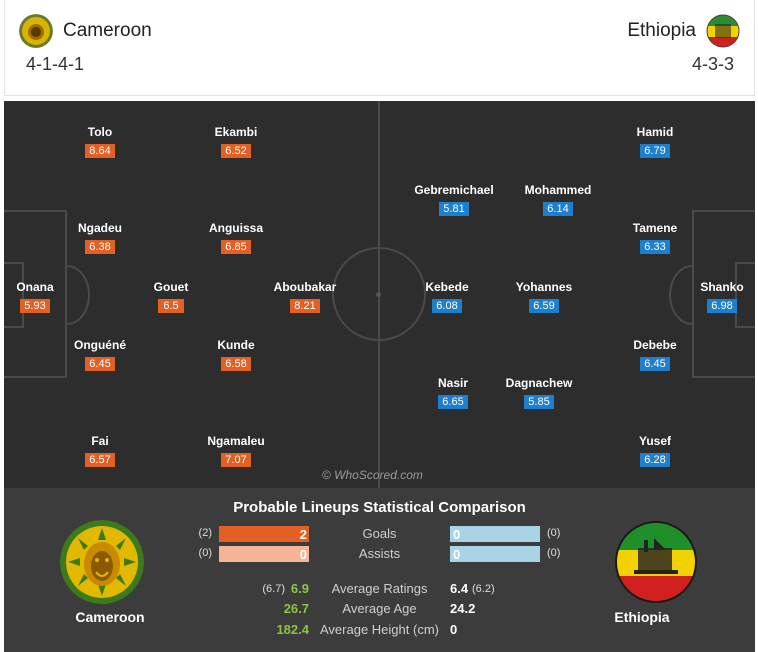  Describe the element at coordinates (544, 287) in the screenshot. I see `player-name: Yohannes` at that location.